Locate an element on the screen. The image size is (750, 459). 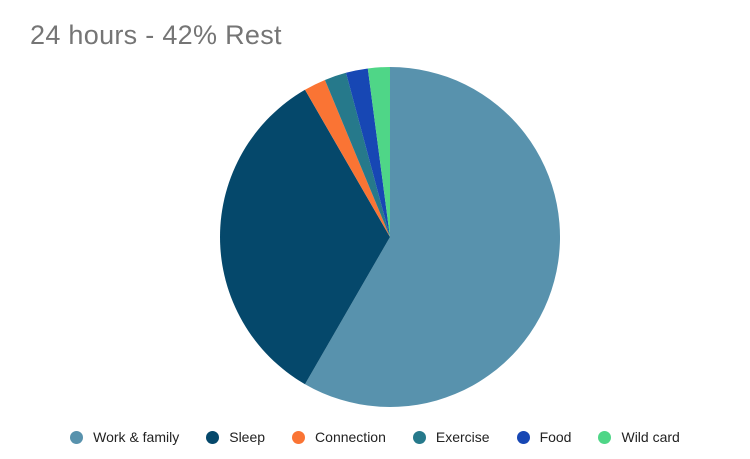
pie-slice-connection is located at coordinates (347, 158).